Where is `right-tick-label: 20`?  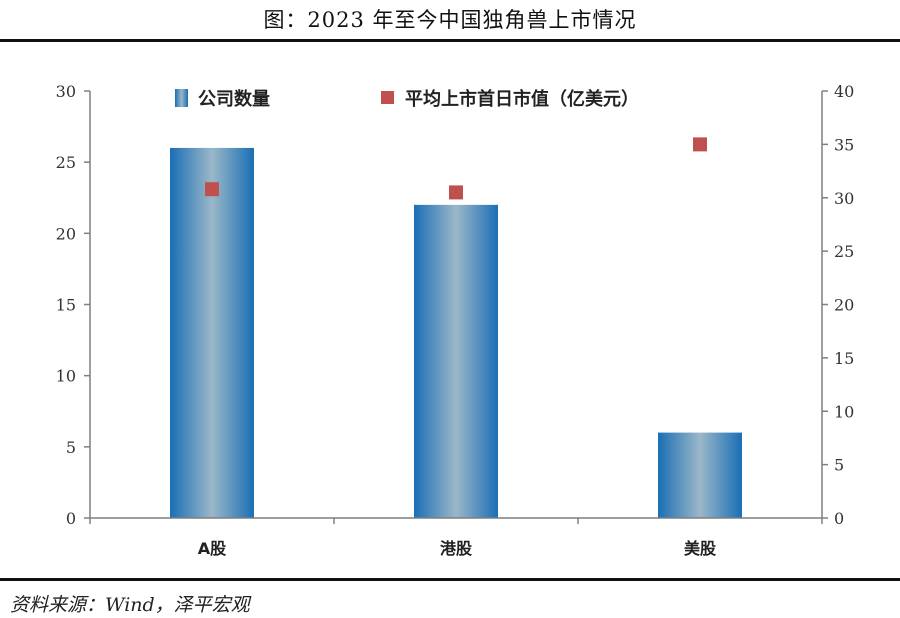
right-tick-label: 20 is located at coordinates (844, 305).